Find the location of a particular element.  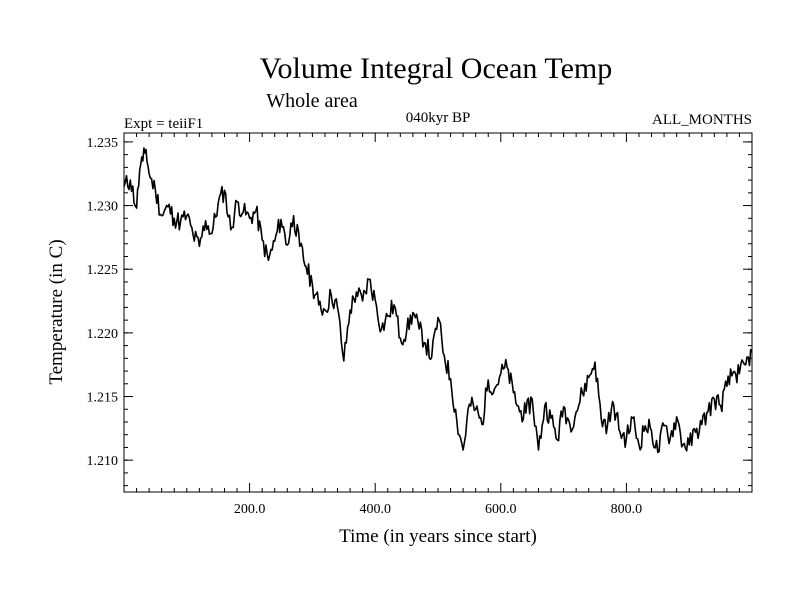

period-annotation: 040kyr BP is located at coordinates (438, 118).